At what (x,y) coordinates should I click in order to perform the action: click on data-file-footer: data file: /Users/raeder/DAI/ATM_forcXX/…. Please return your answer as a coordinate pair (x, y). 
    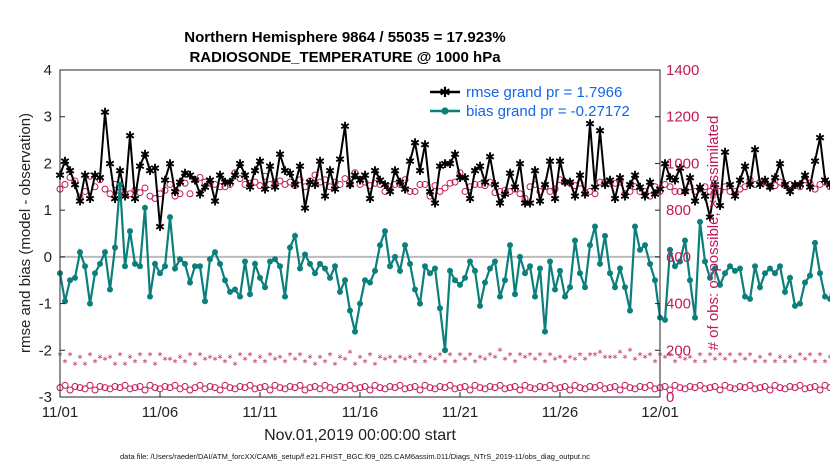
    Looking at the image, I should click on (355, 456).